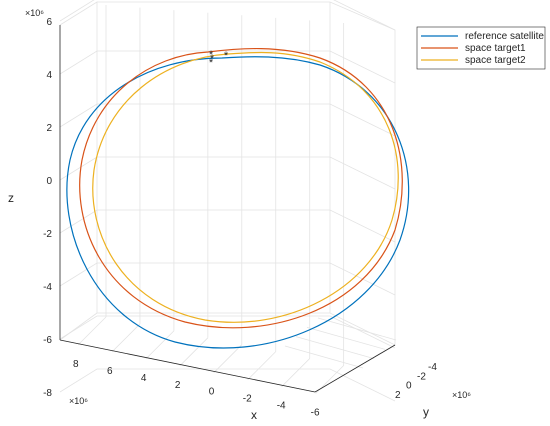  Describe the element at coordinates (409, 386) in the screenshot. I see `y-tick-label: 0` at that location.